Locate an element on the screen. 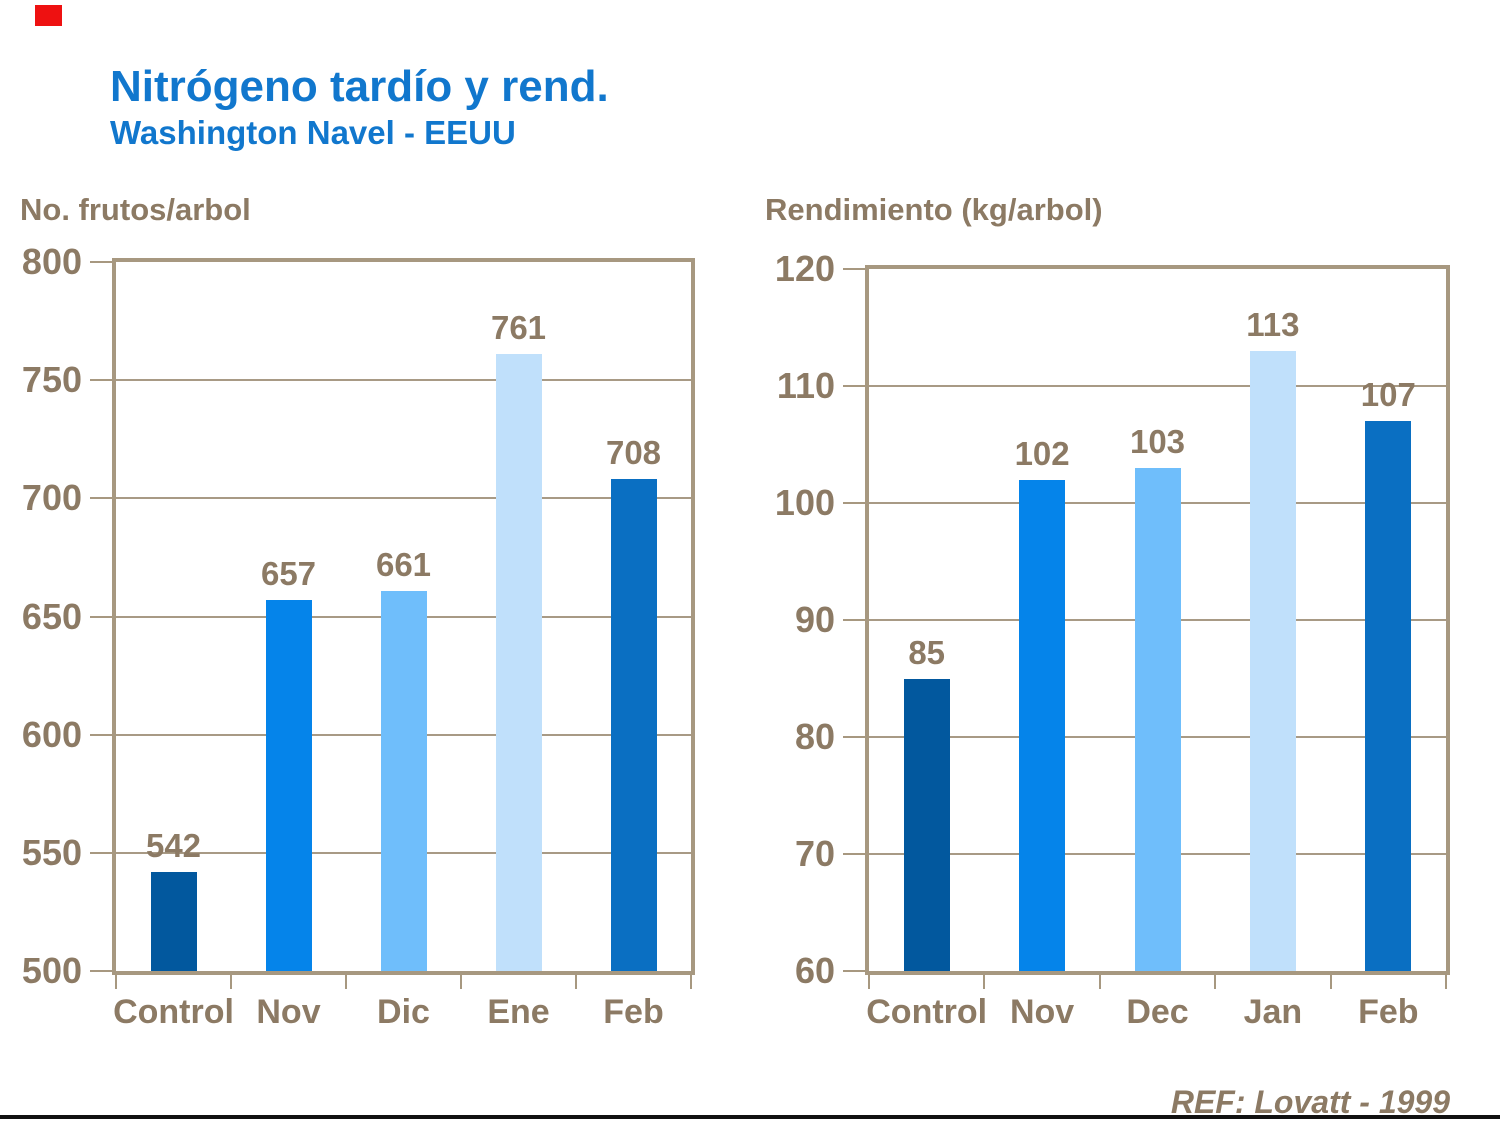 The image size is (1500, 1126). y-axis-label: 750 is located at coordinates (51, 380).